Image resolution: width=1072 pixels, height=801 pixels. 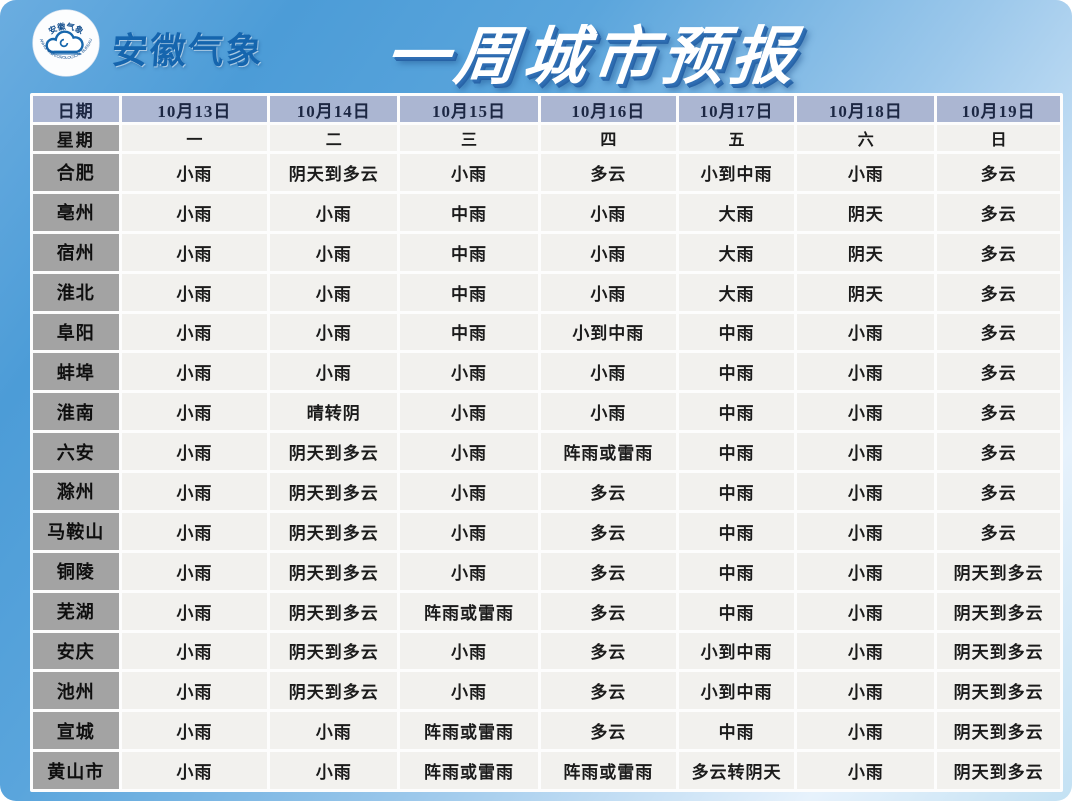 What do you see at coordinates (76, 172) in the screenshot?
I see `city-name: 合肥` at bounding box center [76, 172].